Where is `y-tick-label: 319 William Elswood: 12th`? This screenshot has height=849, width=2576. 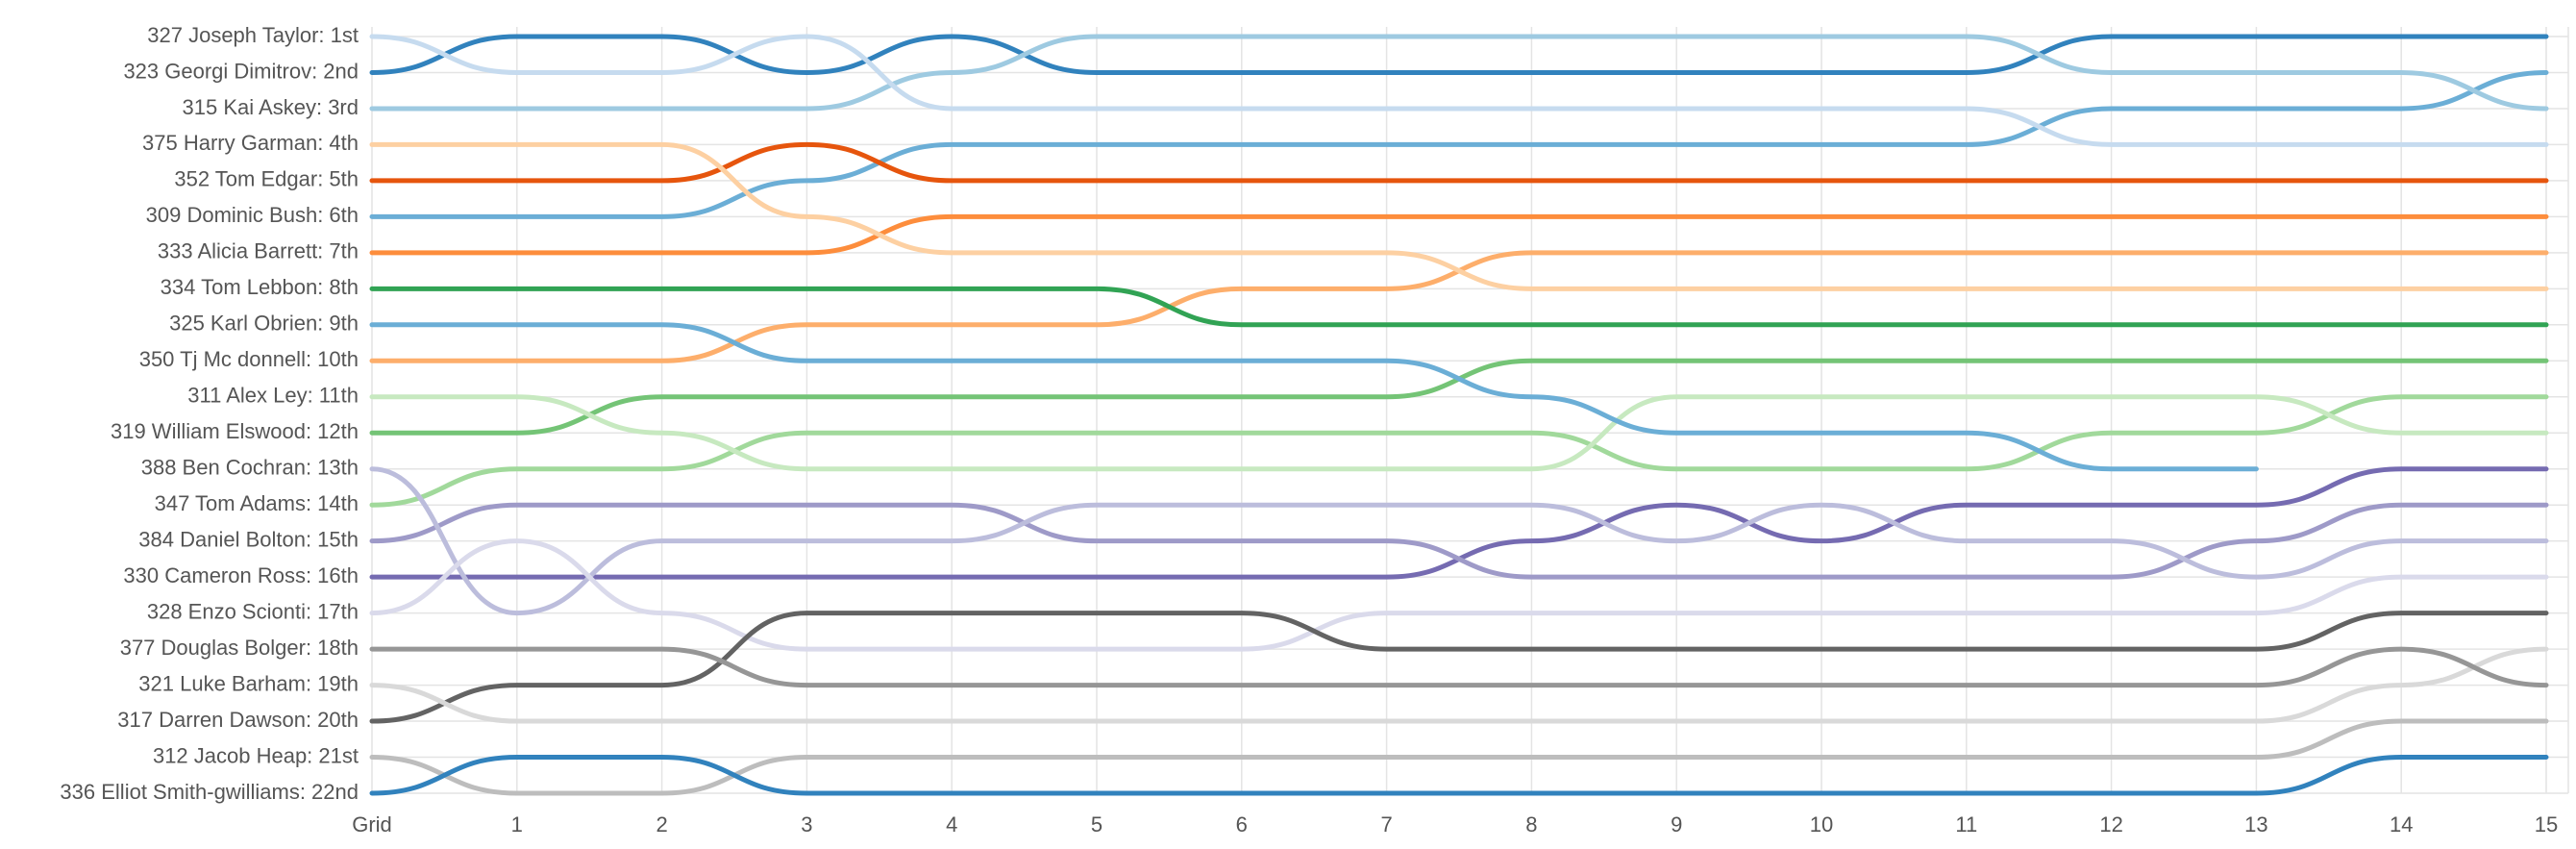 y-tick-label: 319 William Elswood: 12th is located at coordinates (235, 431).